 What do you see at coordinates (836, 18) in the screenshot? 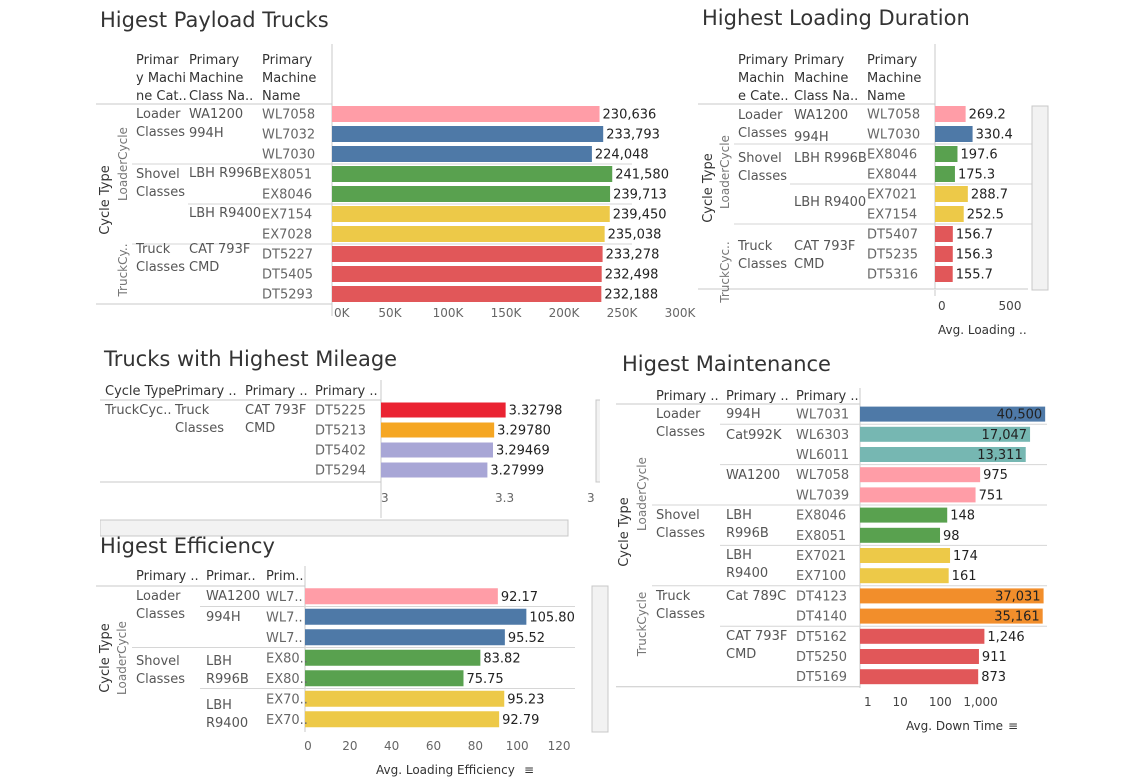
I see `loading-title: Highest Loading Duration` at bounding box center [836, 18].